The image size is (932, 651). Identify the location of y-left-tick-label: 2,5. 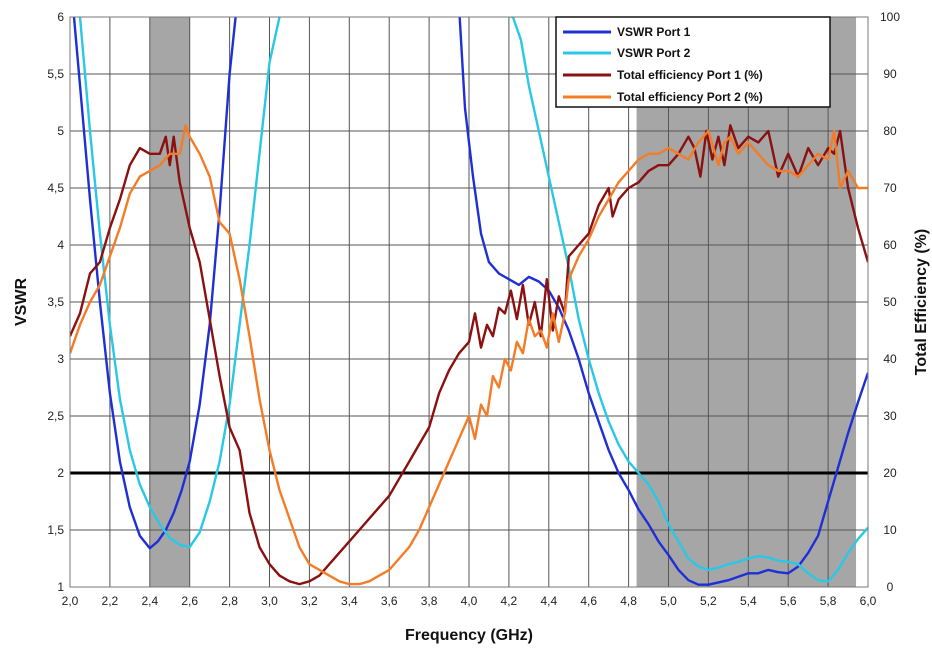
(55, 416).